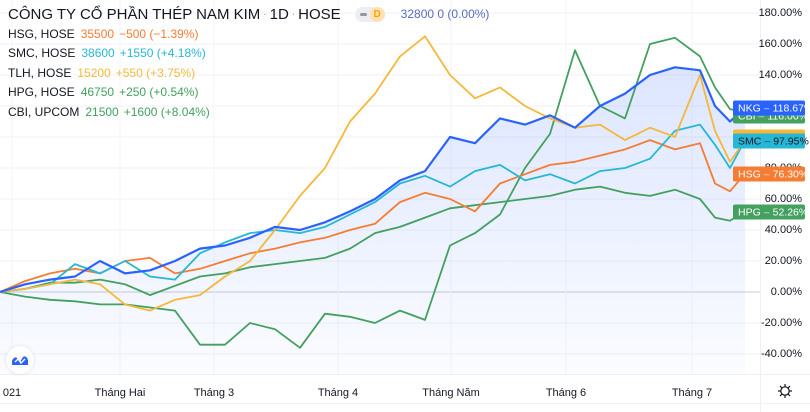  What do you see at coordinates (783, 230) in the screenshot?
I see `y-axis-label: 40.00%` at bounding box center [783, 230].